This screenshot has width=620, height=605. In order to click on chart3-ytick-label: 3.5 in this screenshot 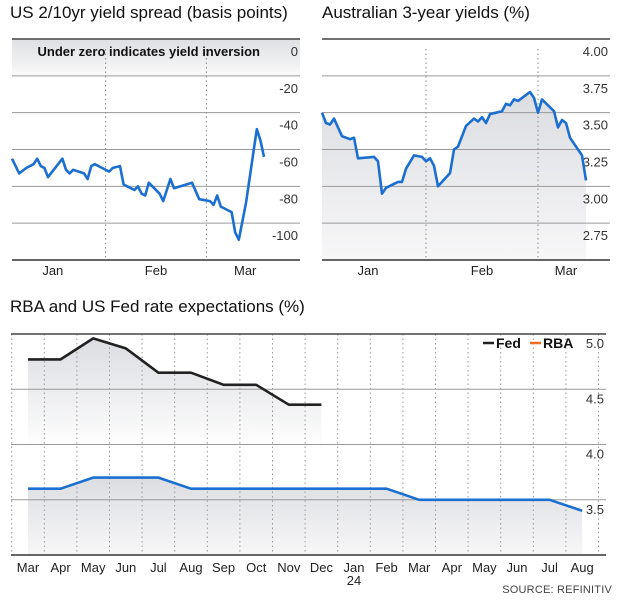, I will do `click(595, 509)`.